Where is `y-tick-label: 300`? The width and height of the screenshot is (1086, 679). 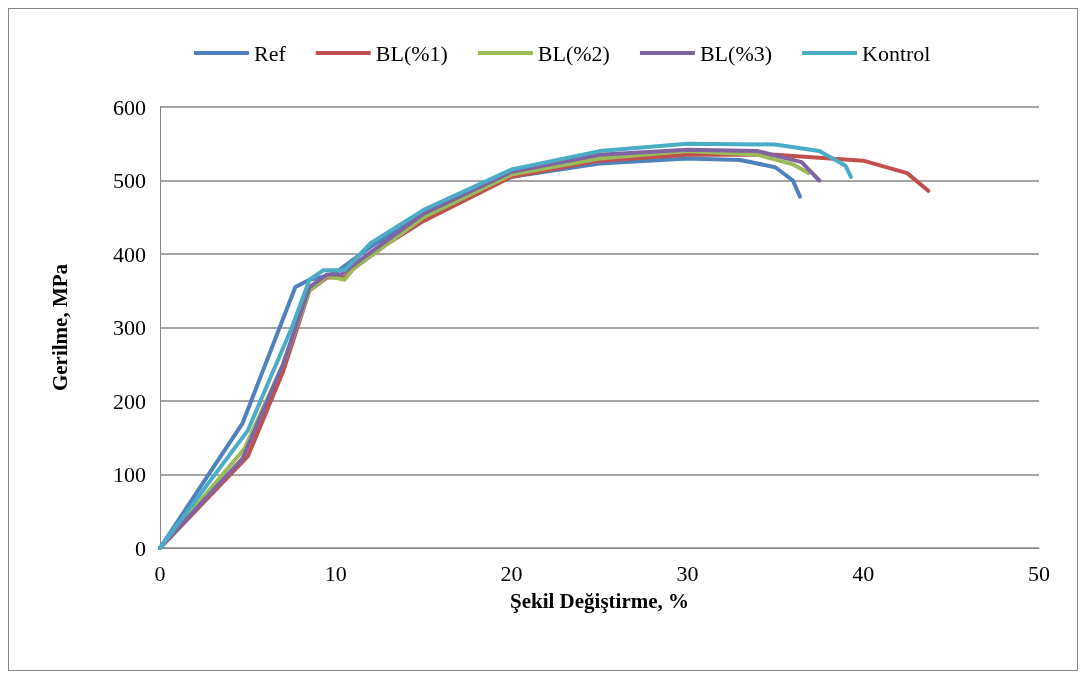
y-tick-label: 300 is located at coordinates (129, 327).